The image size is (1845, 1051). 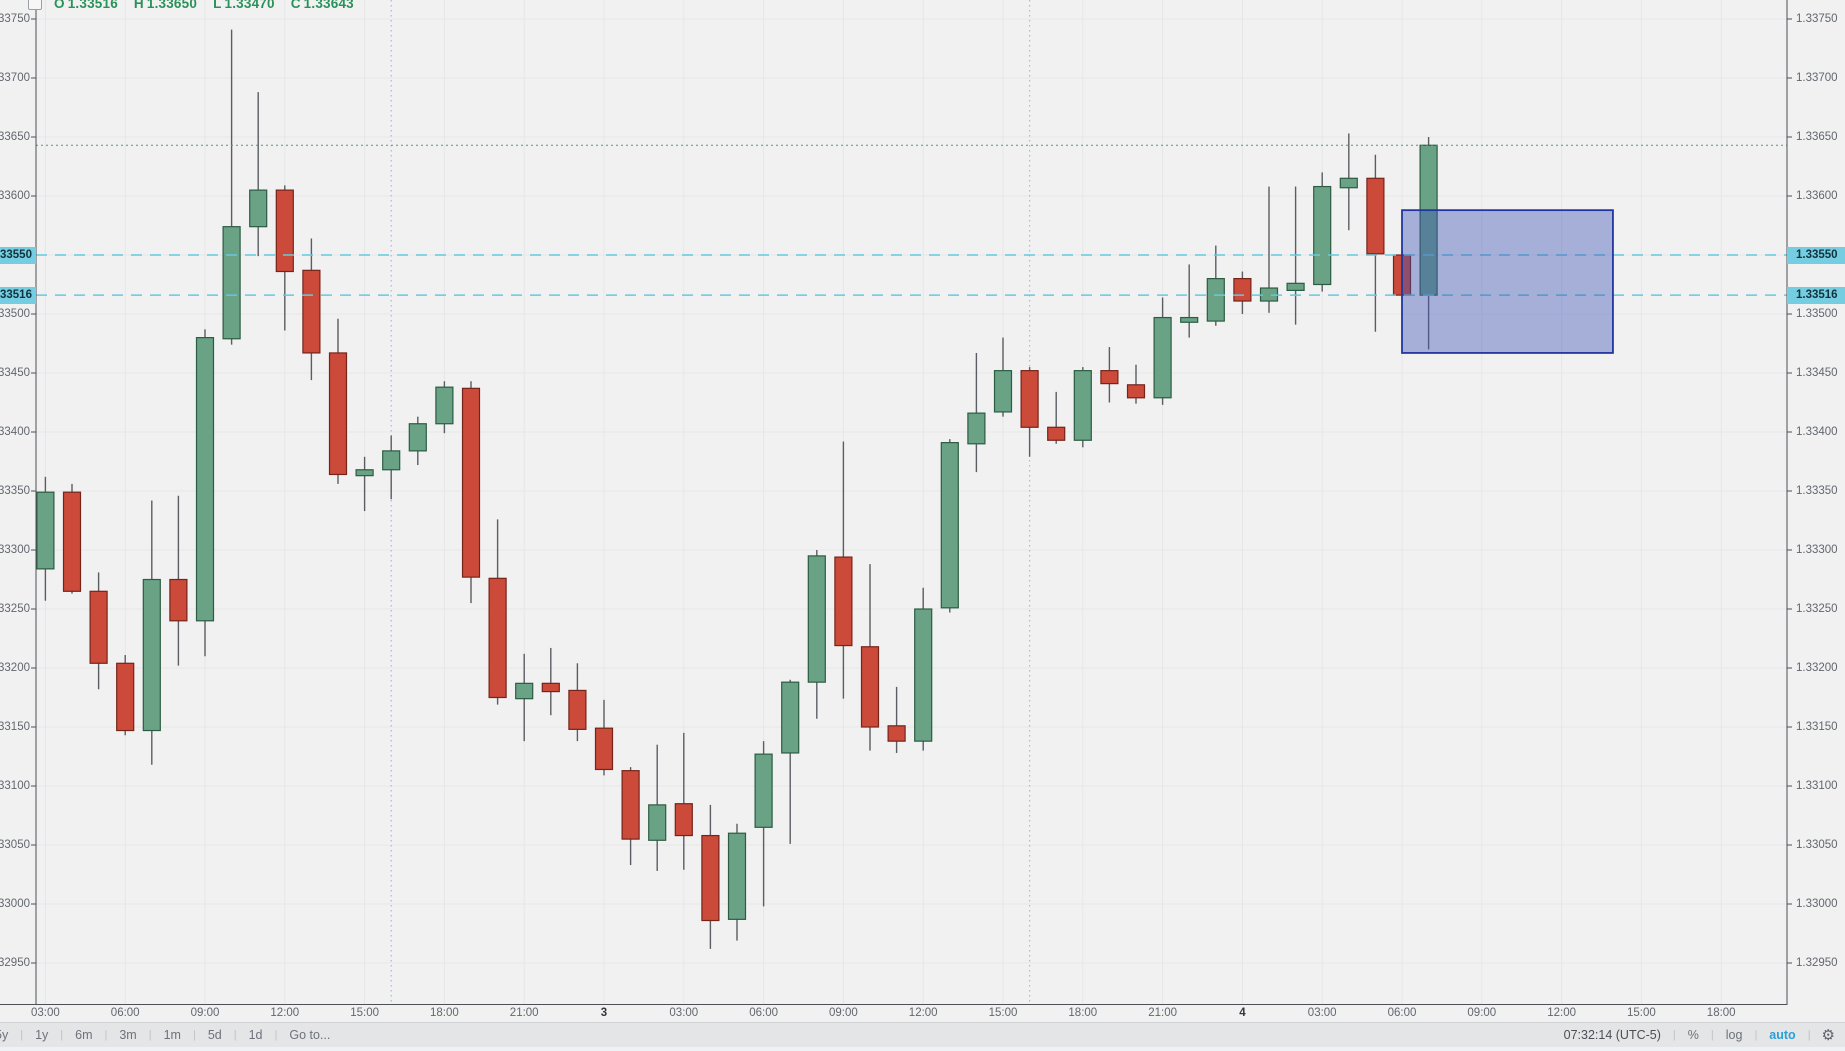 I want to click on price-label: 33250, so click(x=15, y=609).